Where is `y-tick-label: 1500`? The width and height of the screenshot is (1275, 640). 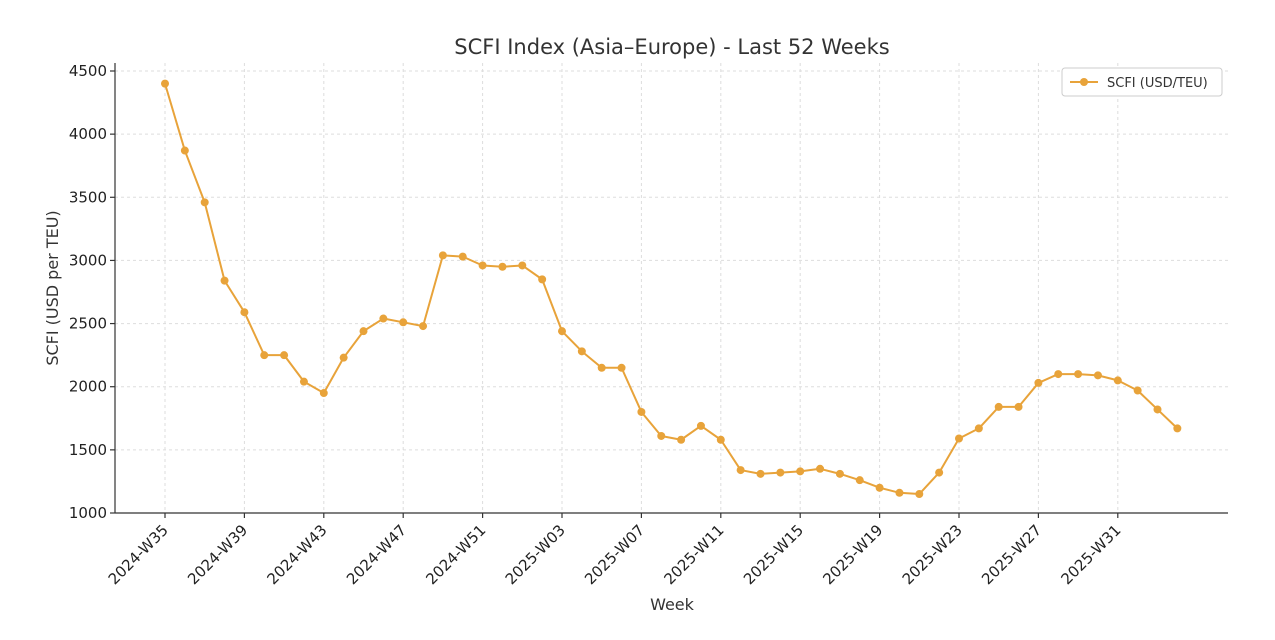 y-tick-label: 1500 is located at coordinates (88, 450).